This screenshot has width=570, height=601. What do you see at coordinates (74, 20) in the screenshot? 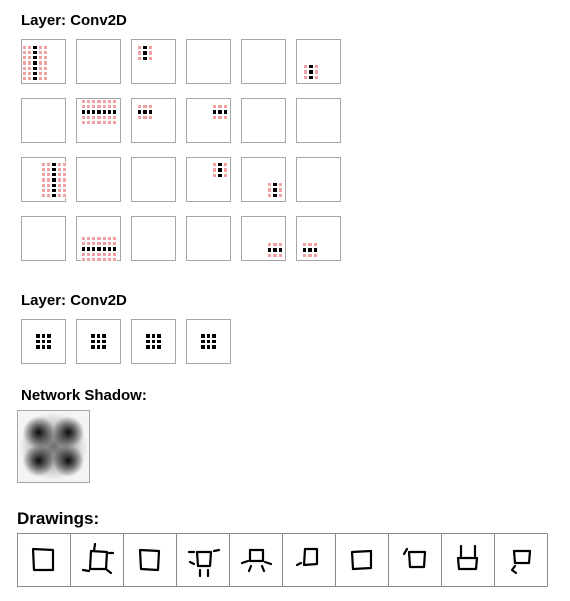
I see `layer-1-title: Layer: Conv2D` at bounding box center [74, 20].